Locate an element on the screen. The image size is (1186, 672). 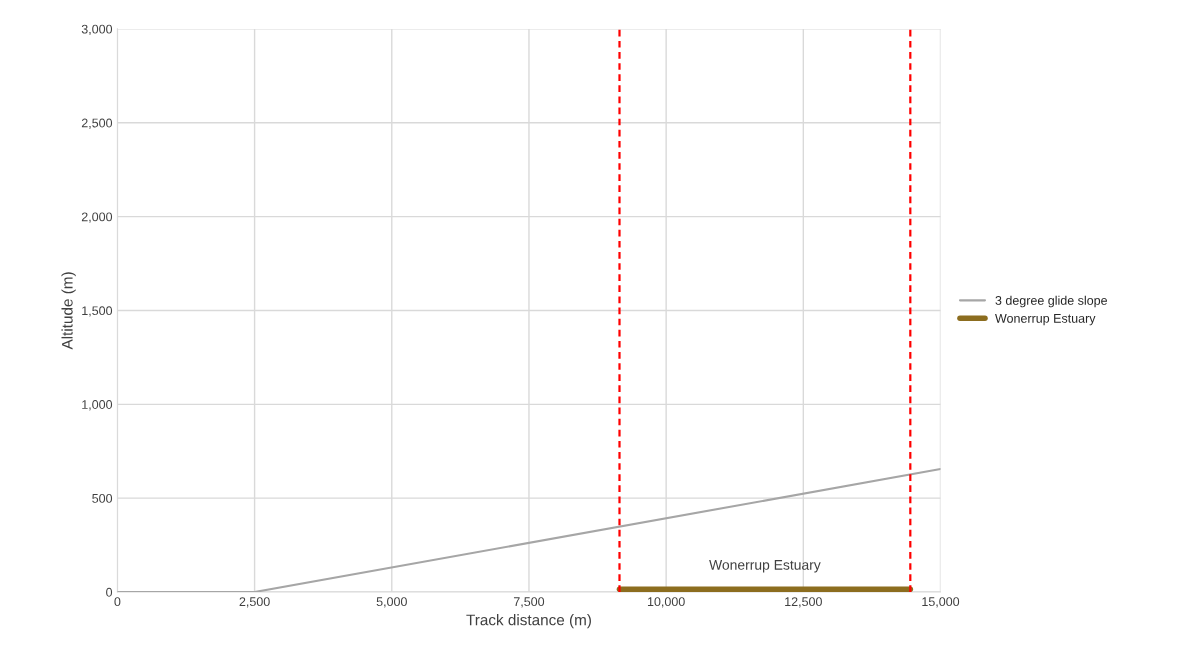
x-tick-label: 2,500 is located at coordinates (254, 602).